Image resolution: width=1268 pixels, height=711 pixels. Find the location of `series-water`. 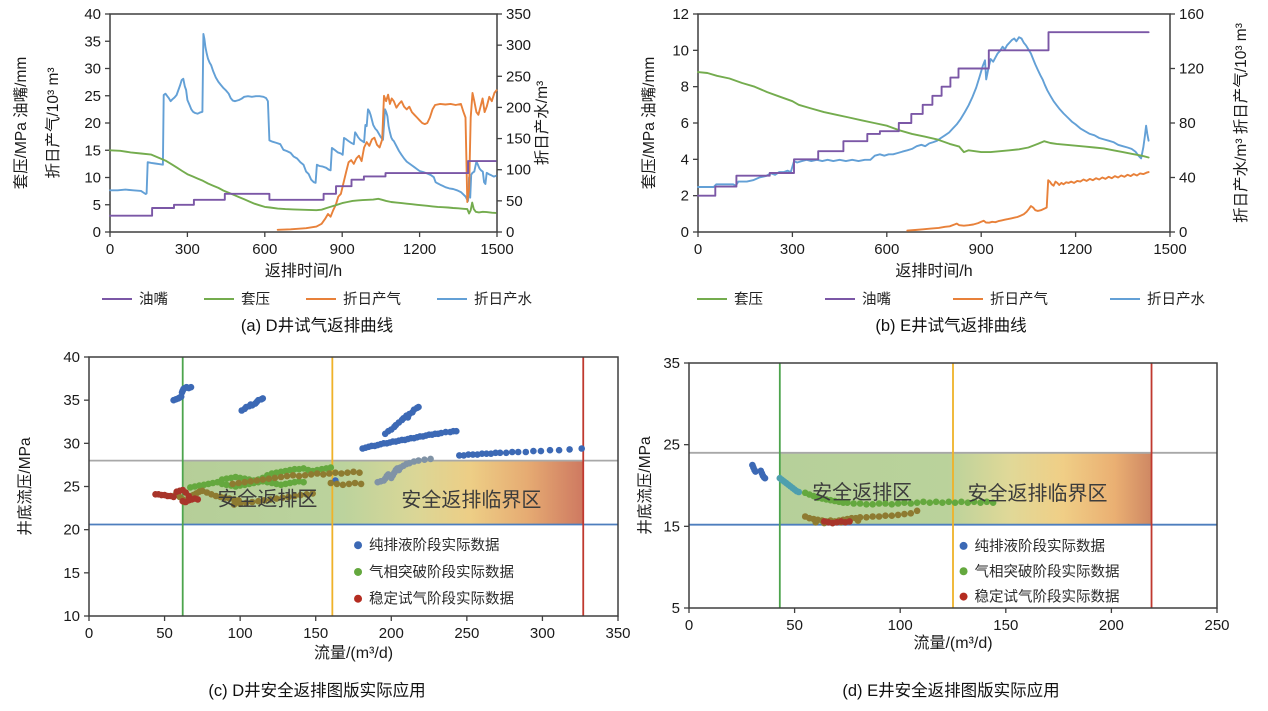

series-water is located at coordinates (923, 112).